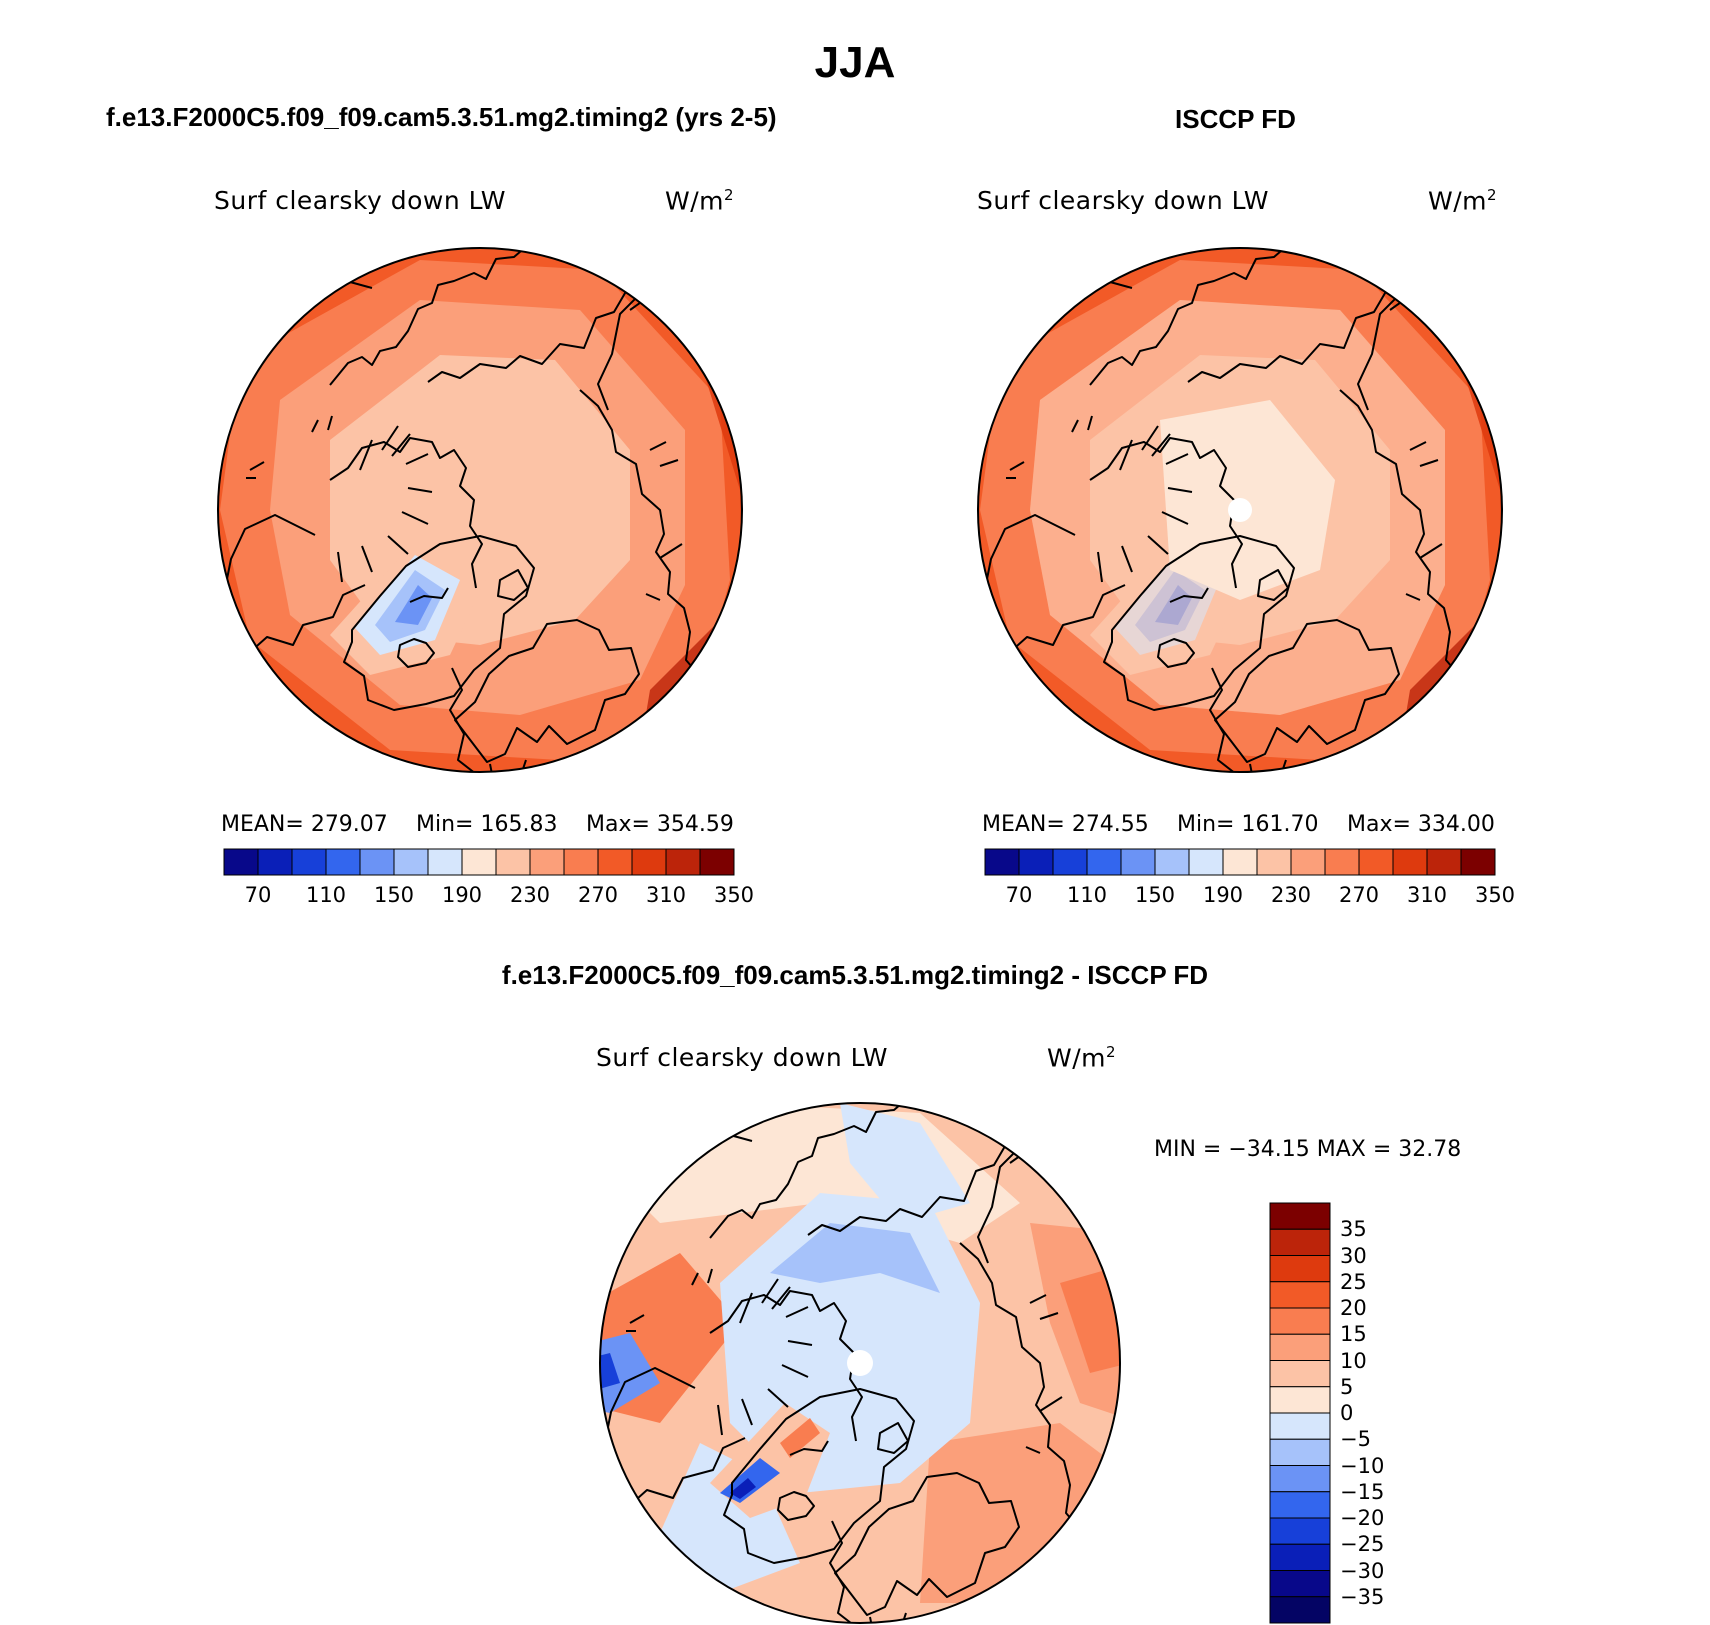 The width and height of the screenshot is (1710, 1625). I want to click on right-min: Min= 161.70, so click(1248, 824).